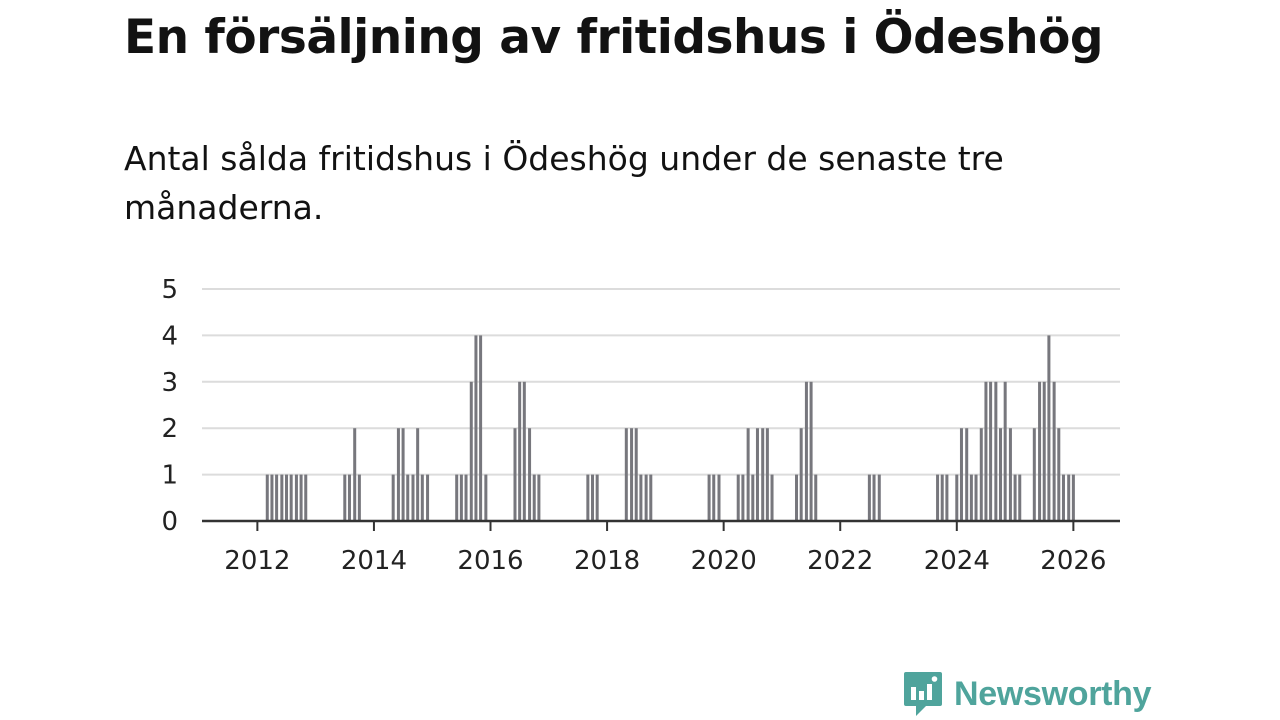  I want to click on x-tick-label: 2016, so click(490, 561).